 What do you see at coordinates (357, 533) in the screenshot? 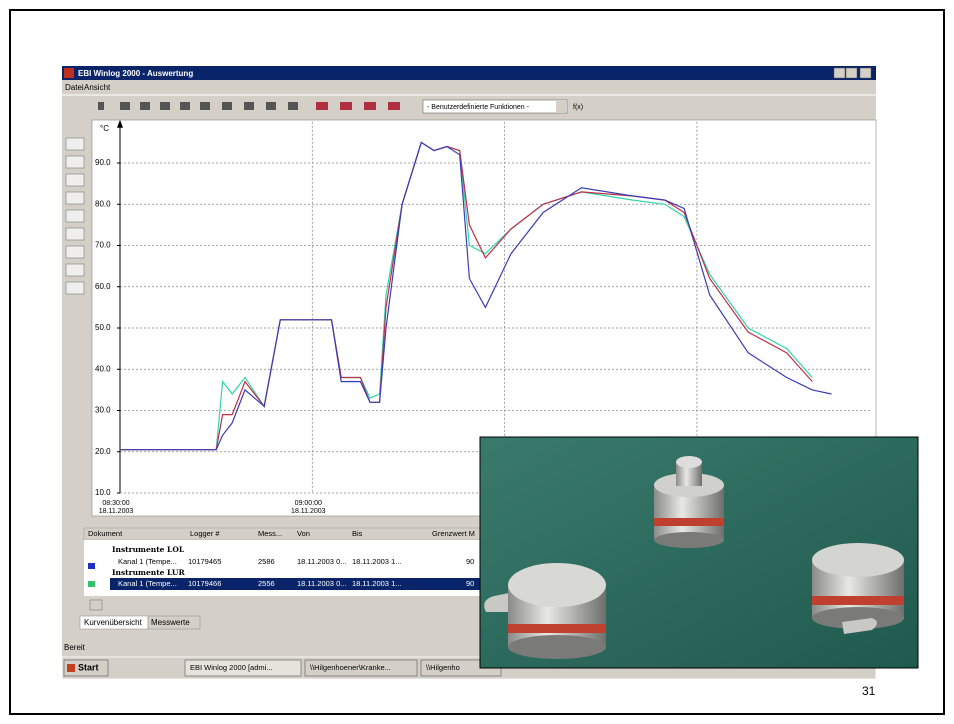
I see `column-header: Bis` at bounding box center [357, 533].